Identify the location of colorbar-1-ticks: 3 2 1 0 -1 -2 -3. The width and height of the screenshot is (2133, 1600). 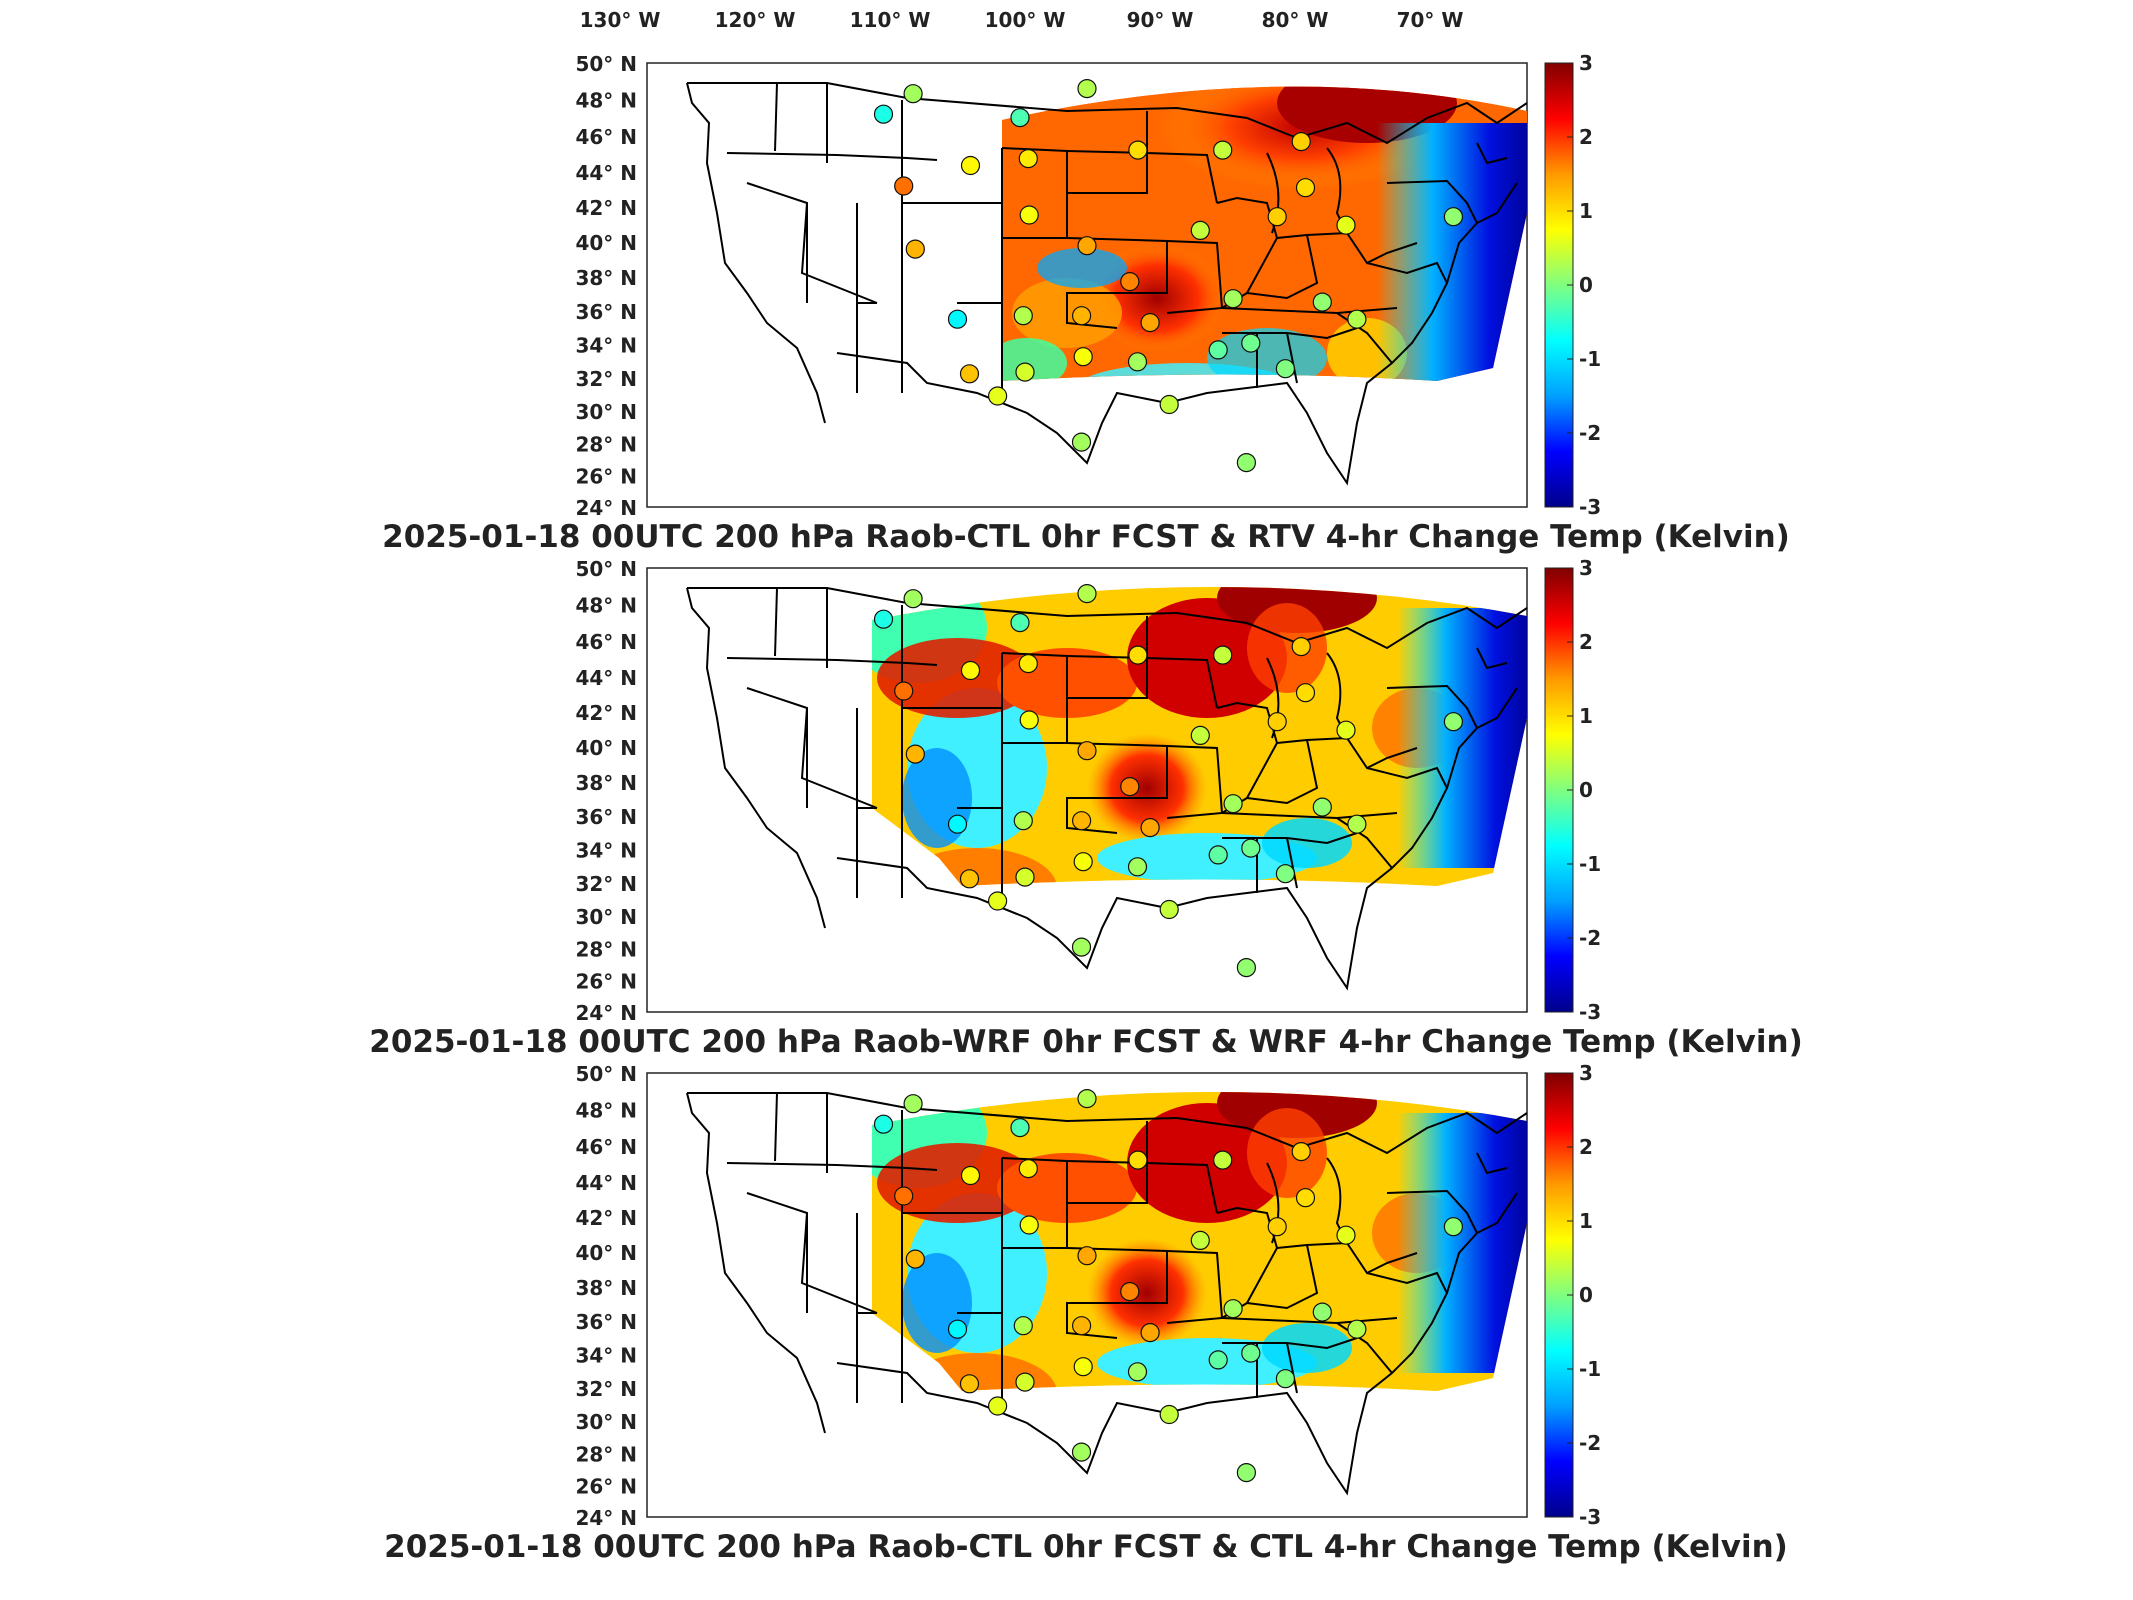
(1584, 285).